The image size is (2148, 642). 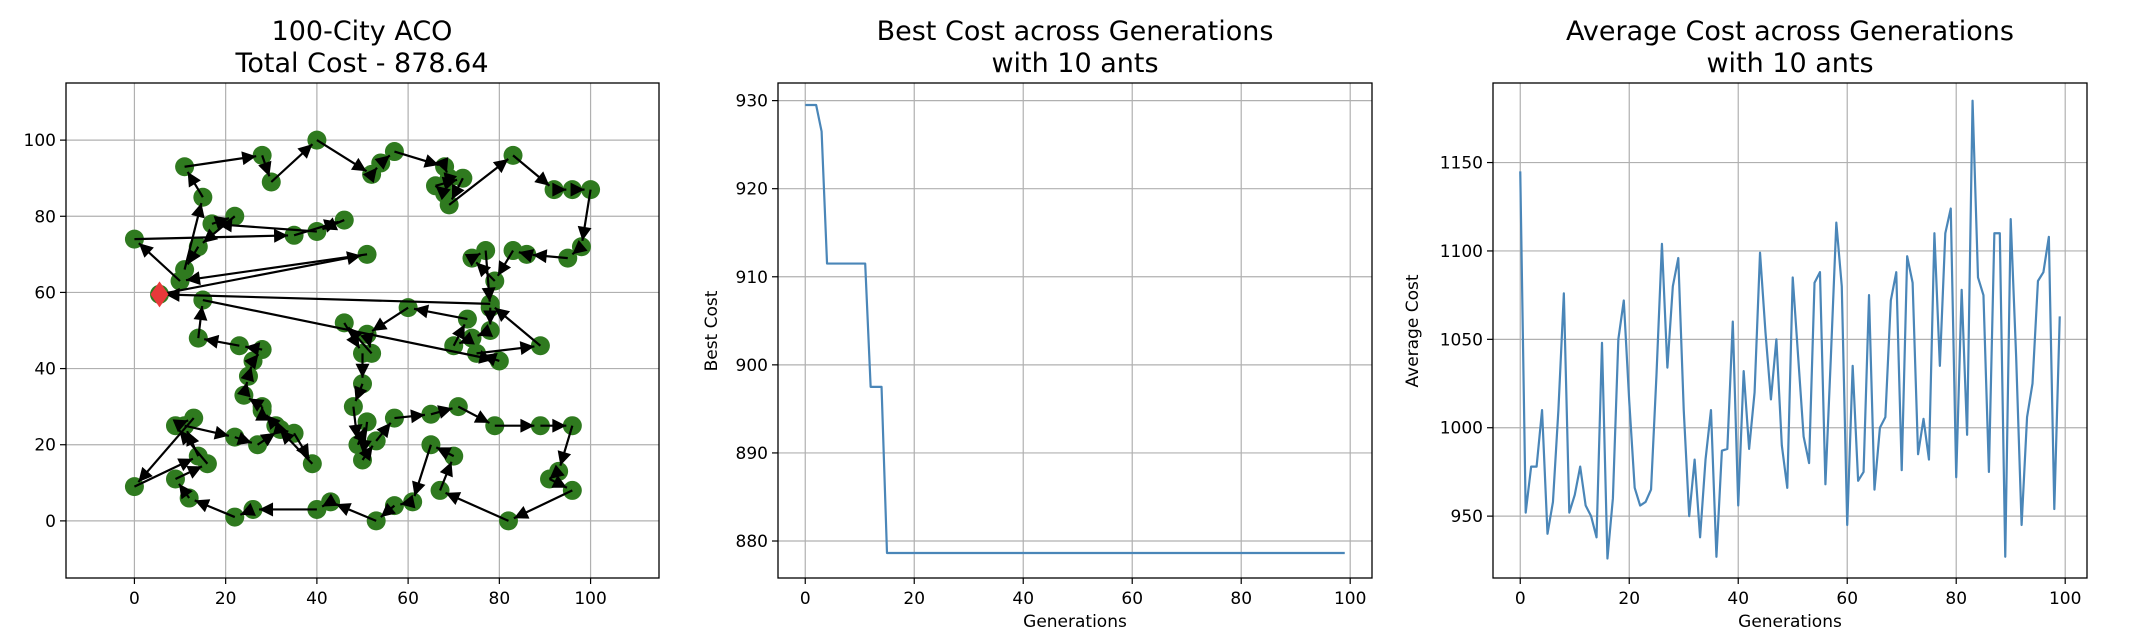 What do you see at coordinates (45, 446) in the screenshot?
I see `y-tick-label: 20` at bounding box center [45, 446].